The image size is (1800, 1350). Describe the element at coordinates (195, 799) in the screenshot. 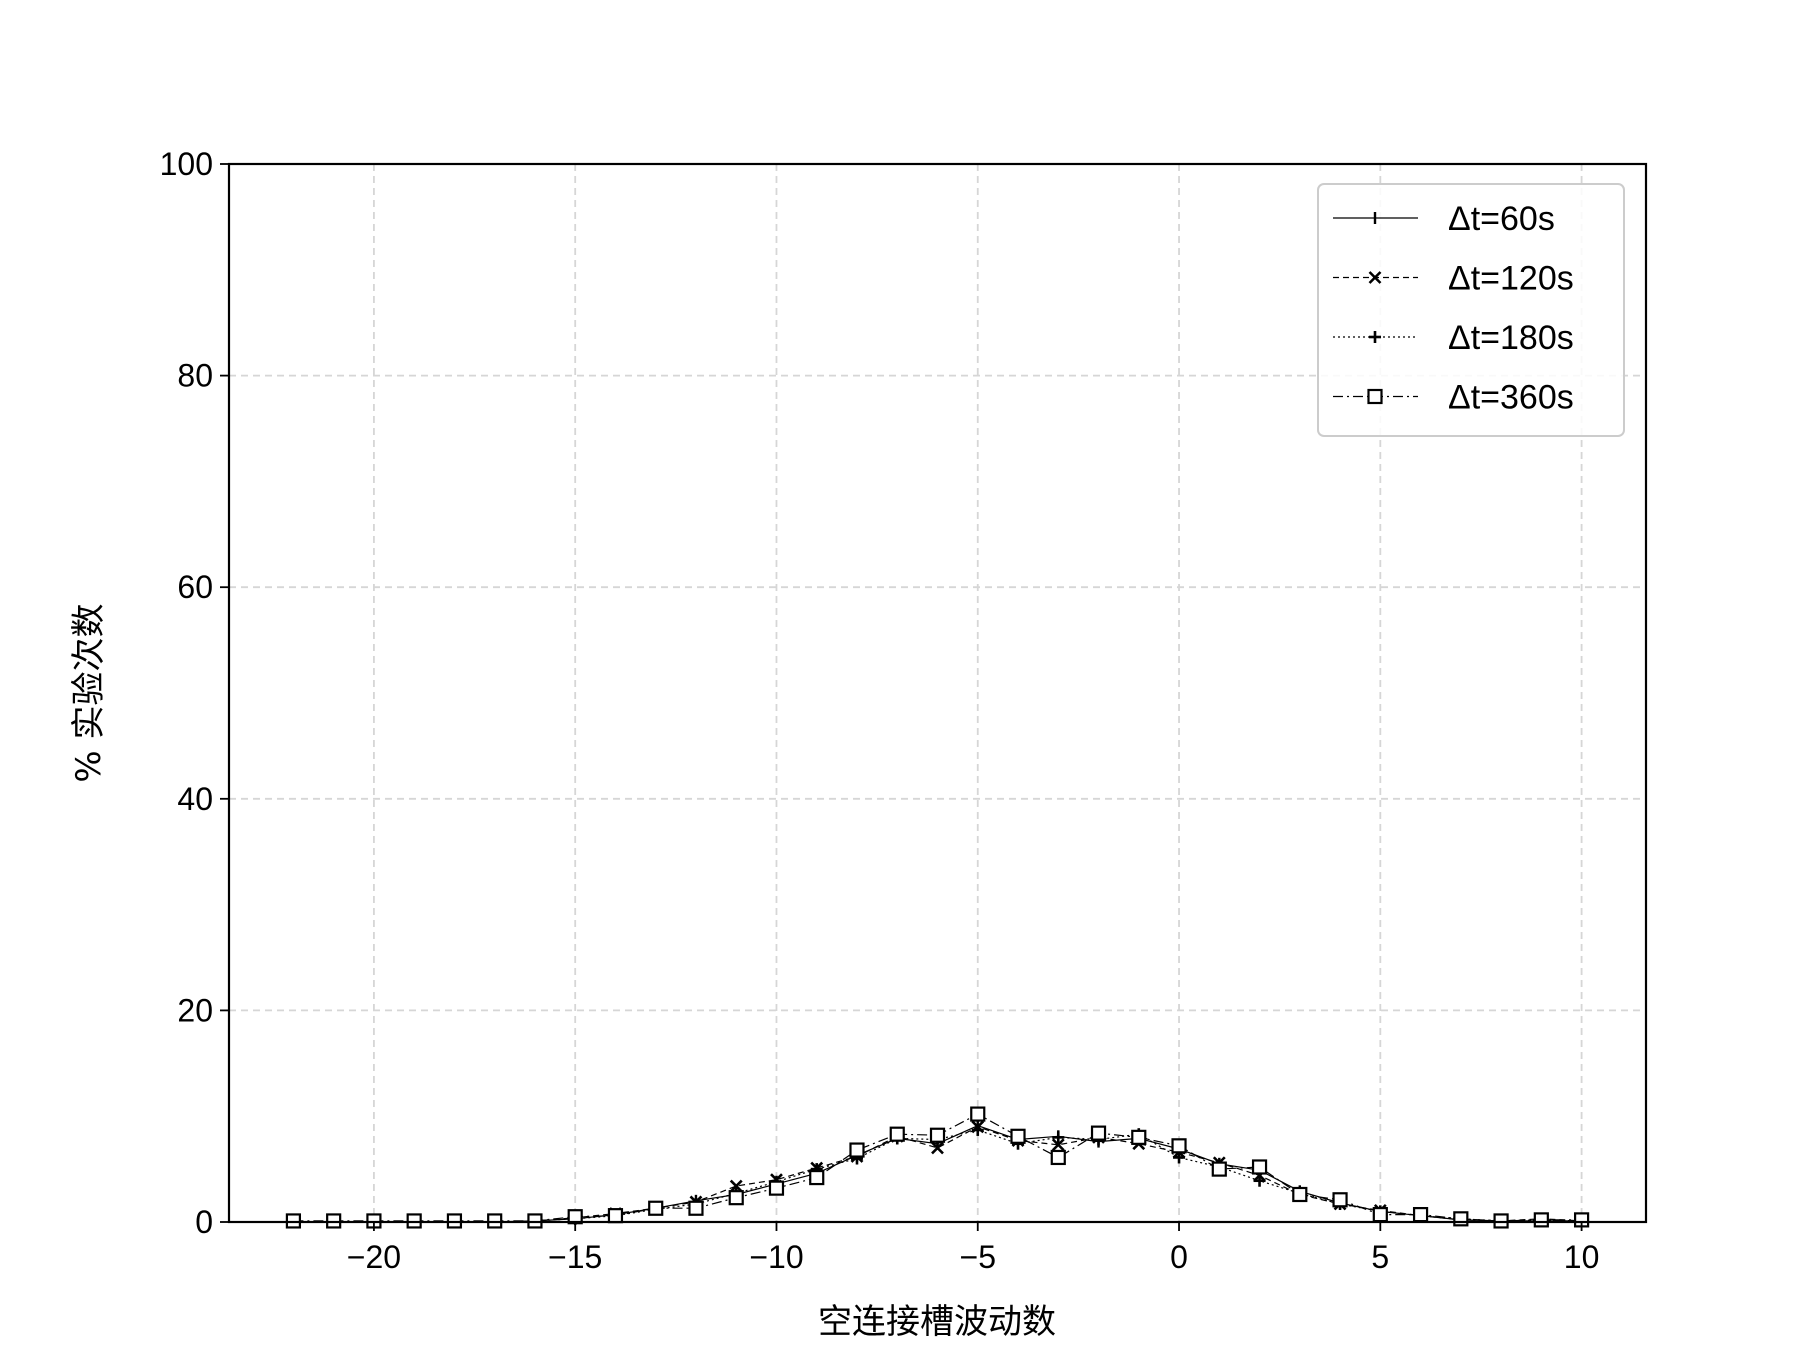

I see `y-tick-label: 40` at that location.